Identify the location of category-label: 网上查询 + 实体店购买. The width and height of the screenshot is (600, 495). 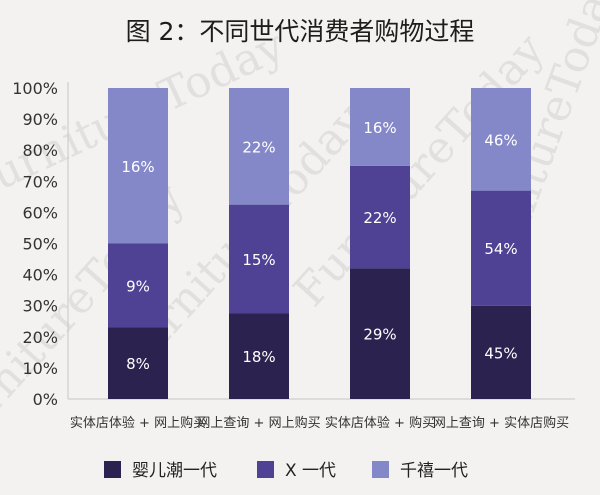
(501, 423).